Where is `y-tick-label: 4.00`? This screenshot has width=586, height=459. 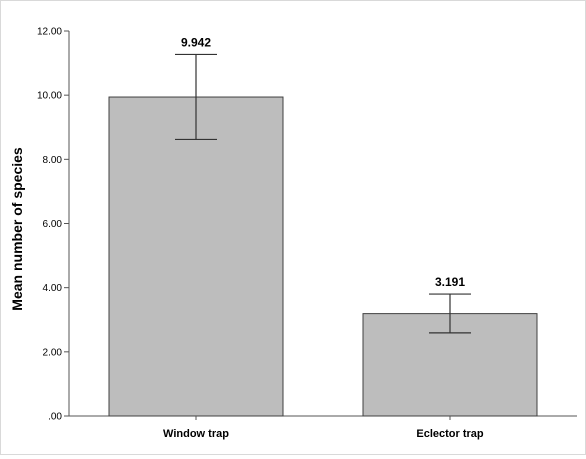
y-tick-label: 4.00 is located at coordinates (53, 288).